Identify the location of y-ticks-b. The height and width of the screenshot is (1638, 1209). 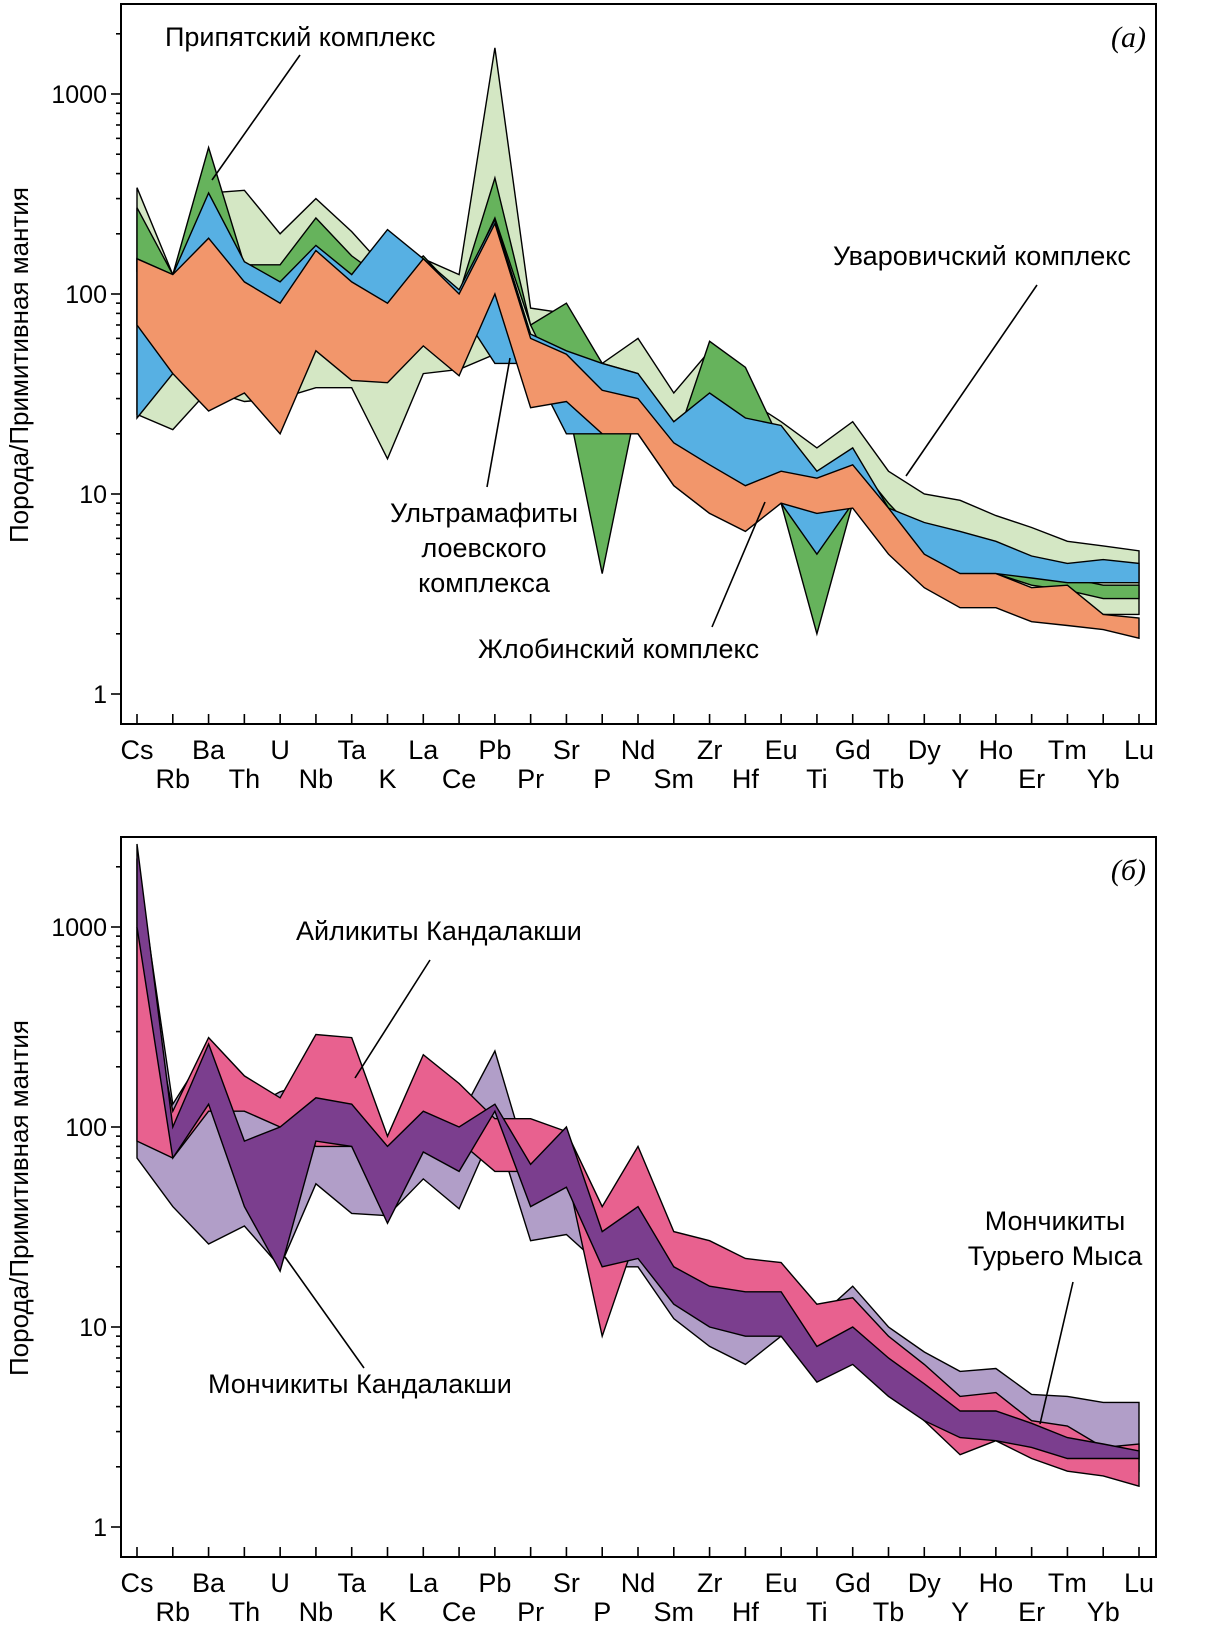
(116, 1196).